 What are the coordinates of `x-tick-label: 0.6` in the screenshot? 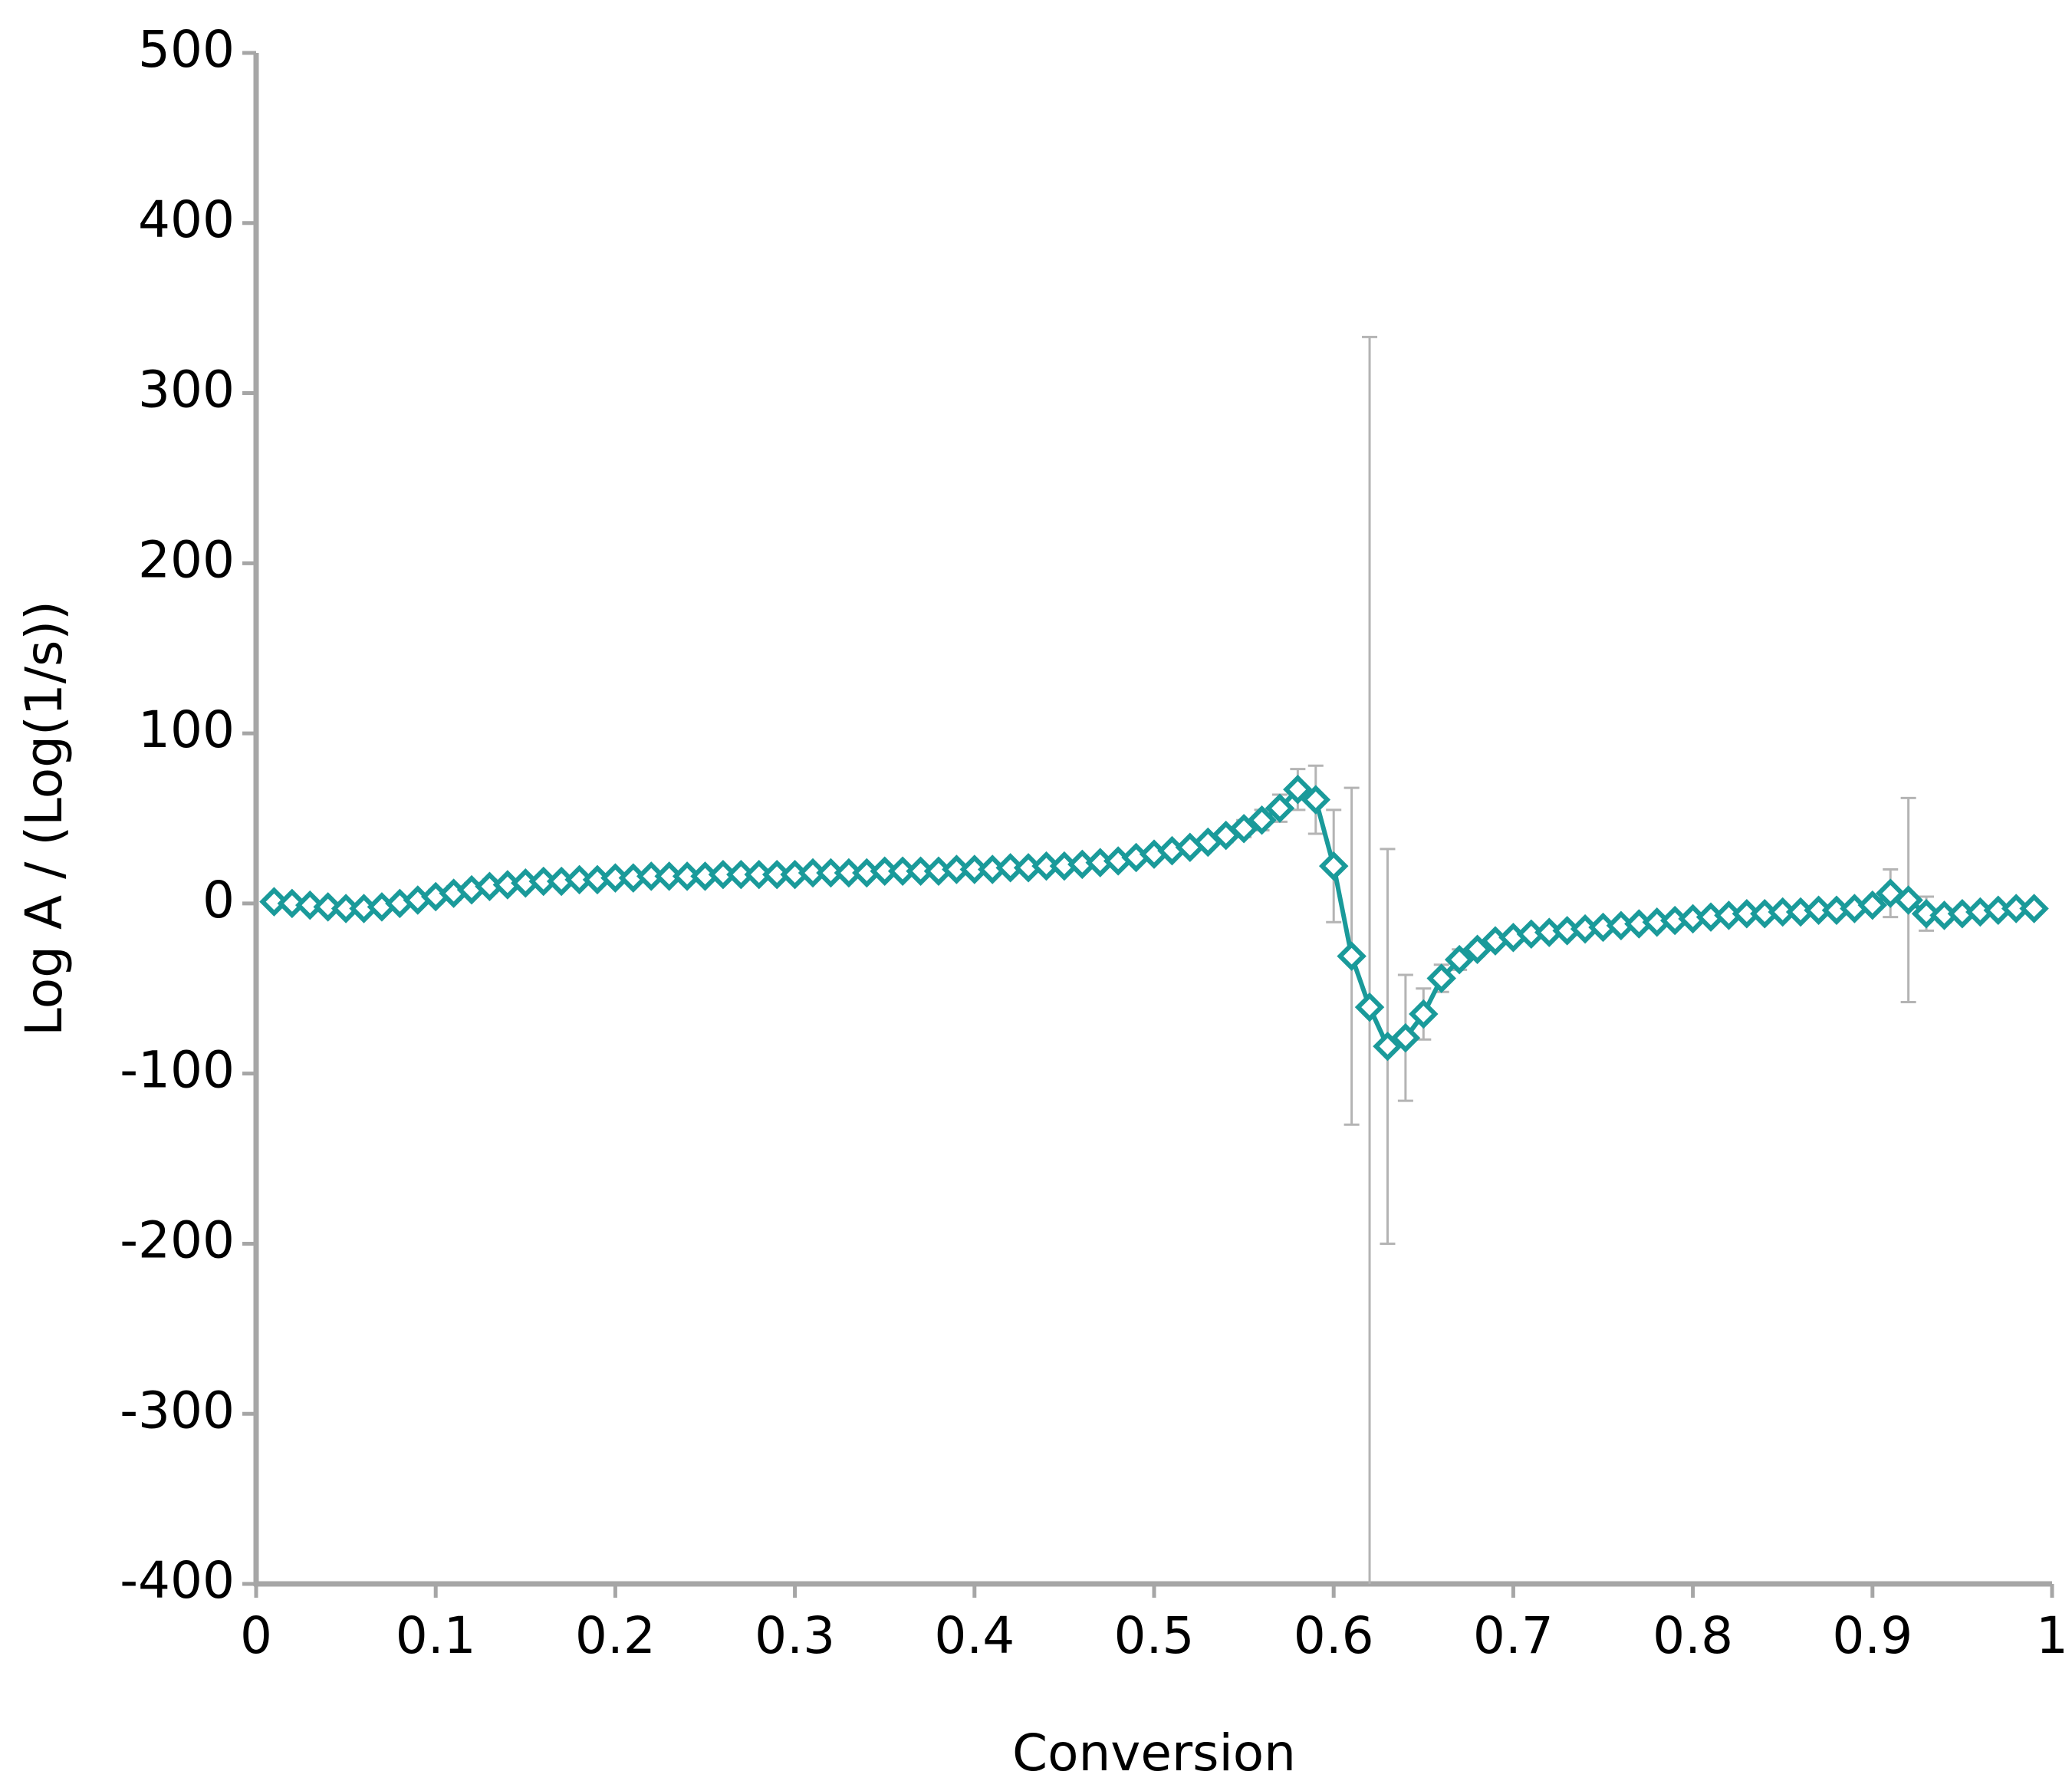 It's located at (1334, 1635).